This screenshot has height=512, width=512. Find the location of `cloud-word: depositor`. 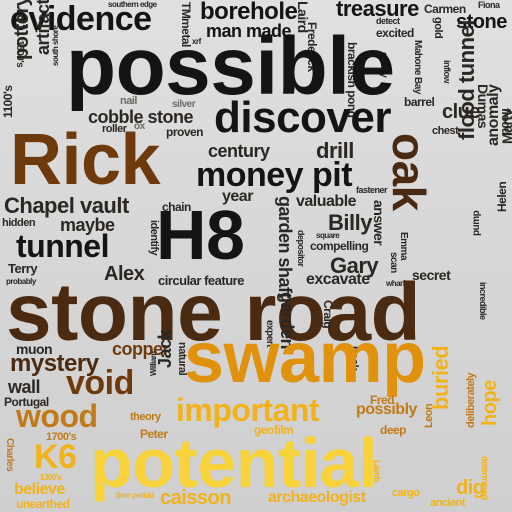

cloud-word: depositor is located at coordinates (301, 248).